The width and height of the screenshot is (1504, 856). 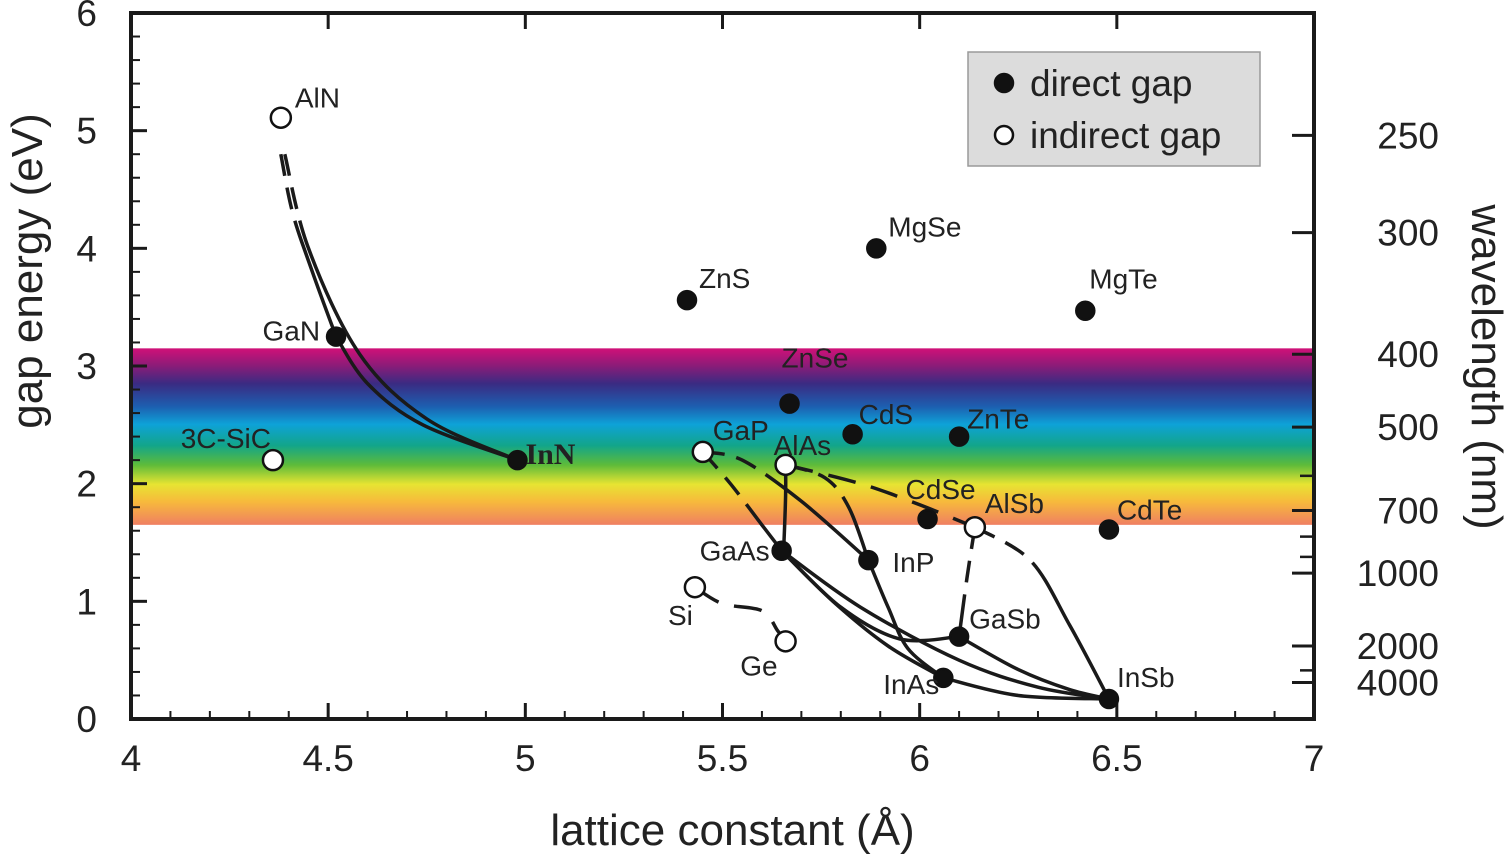 I want to click on point-zns, so click(x=687, y=300).